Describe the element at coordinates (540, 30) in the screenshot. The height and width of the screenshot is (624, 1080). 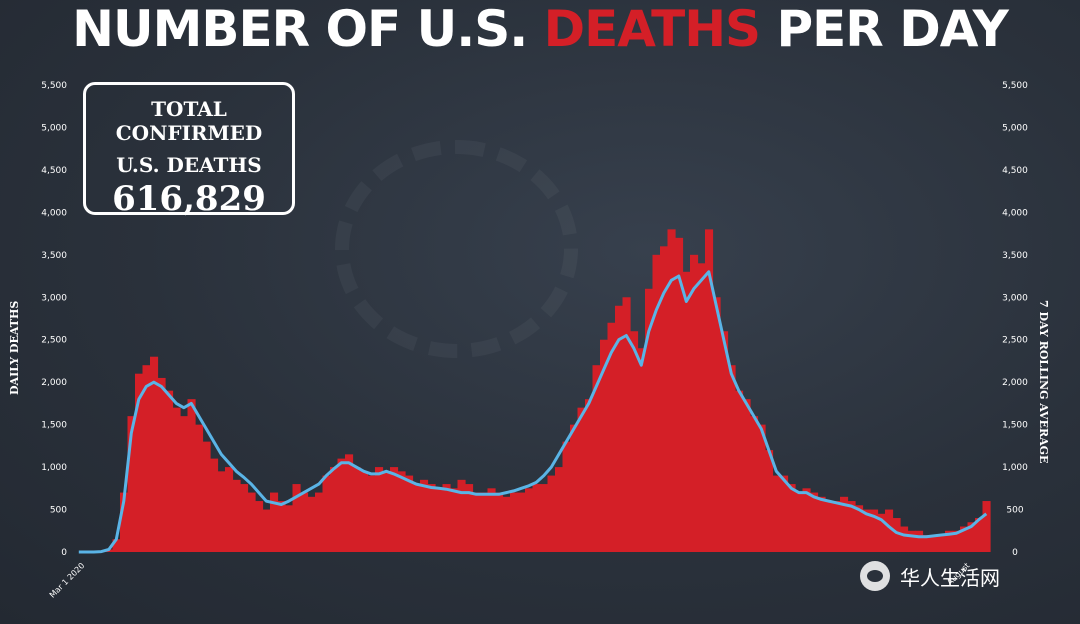
I see `chart-title: NUMBER OF U.S. DEATHS PER DAY` at that location.